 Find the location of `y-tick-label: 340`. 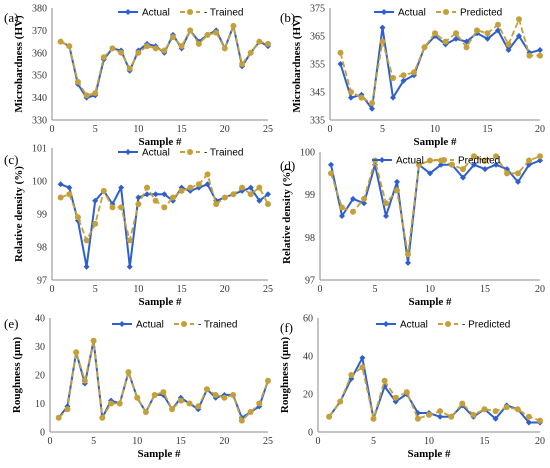

y-tick-label: 340 is located at coordinates (39, 98).